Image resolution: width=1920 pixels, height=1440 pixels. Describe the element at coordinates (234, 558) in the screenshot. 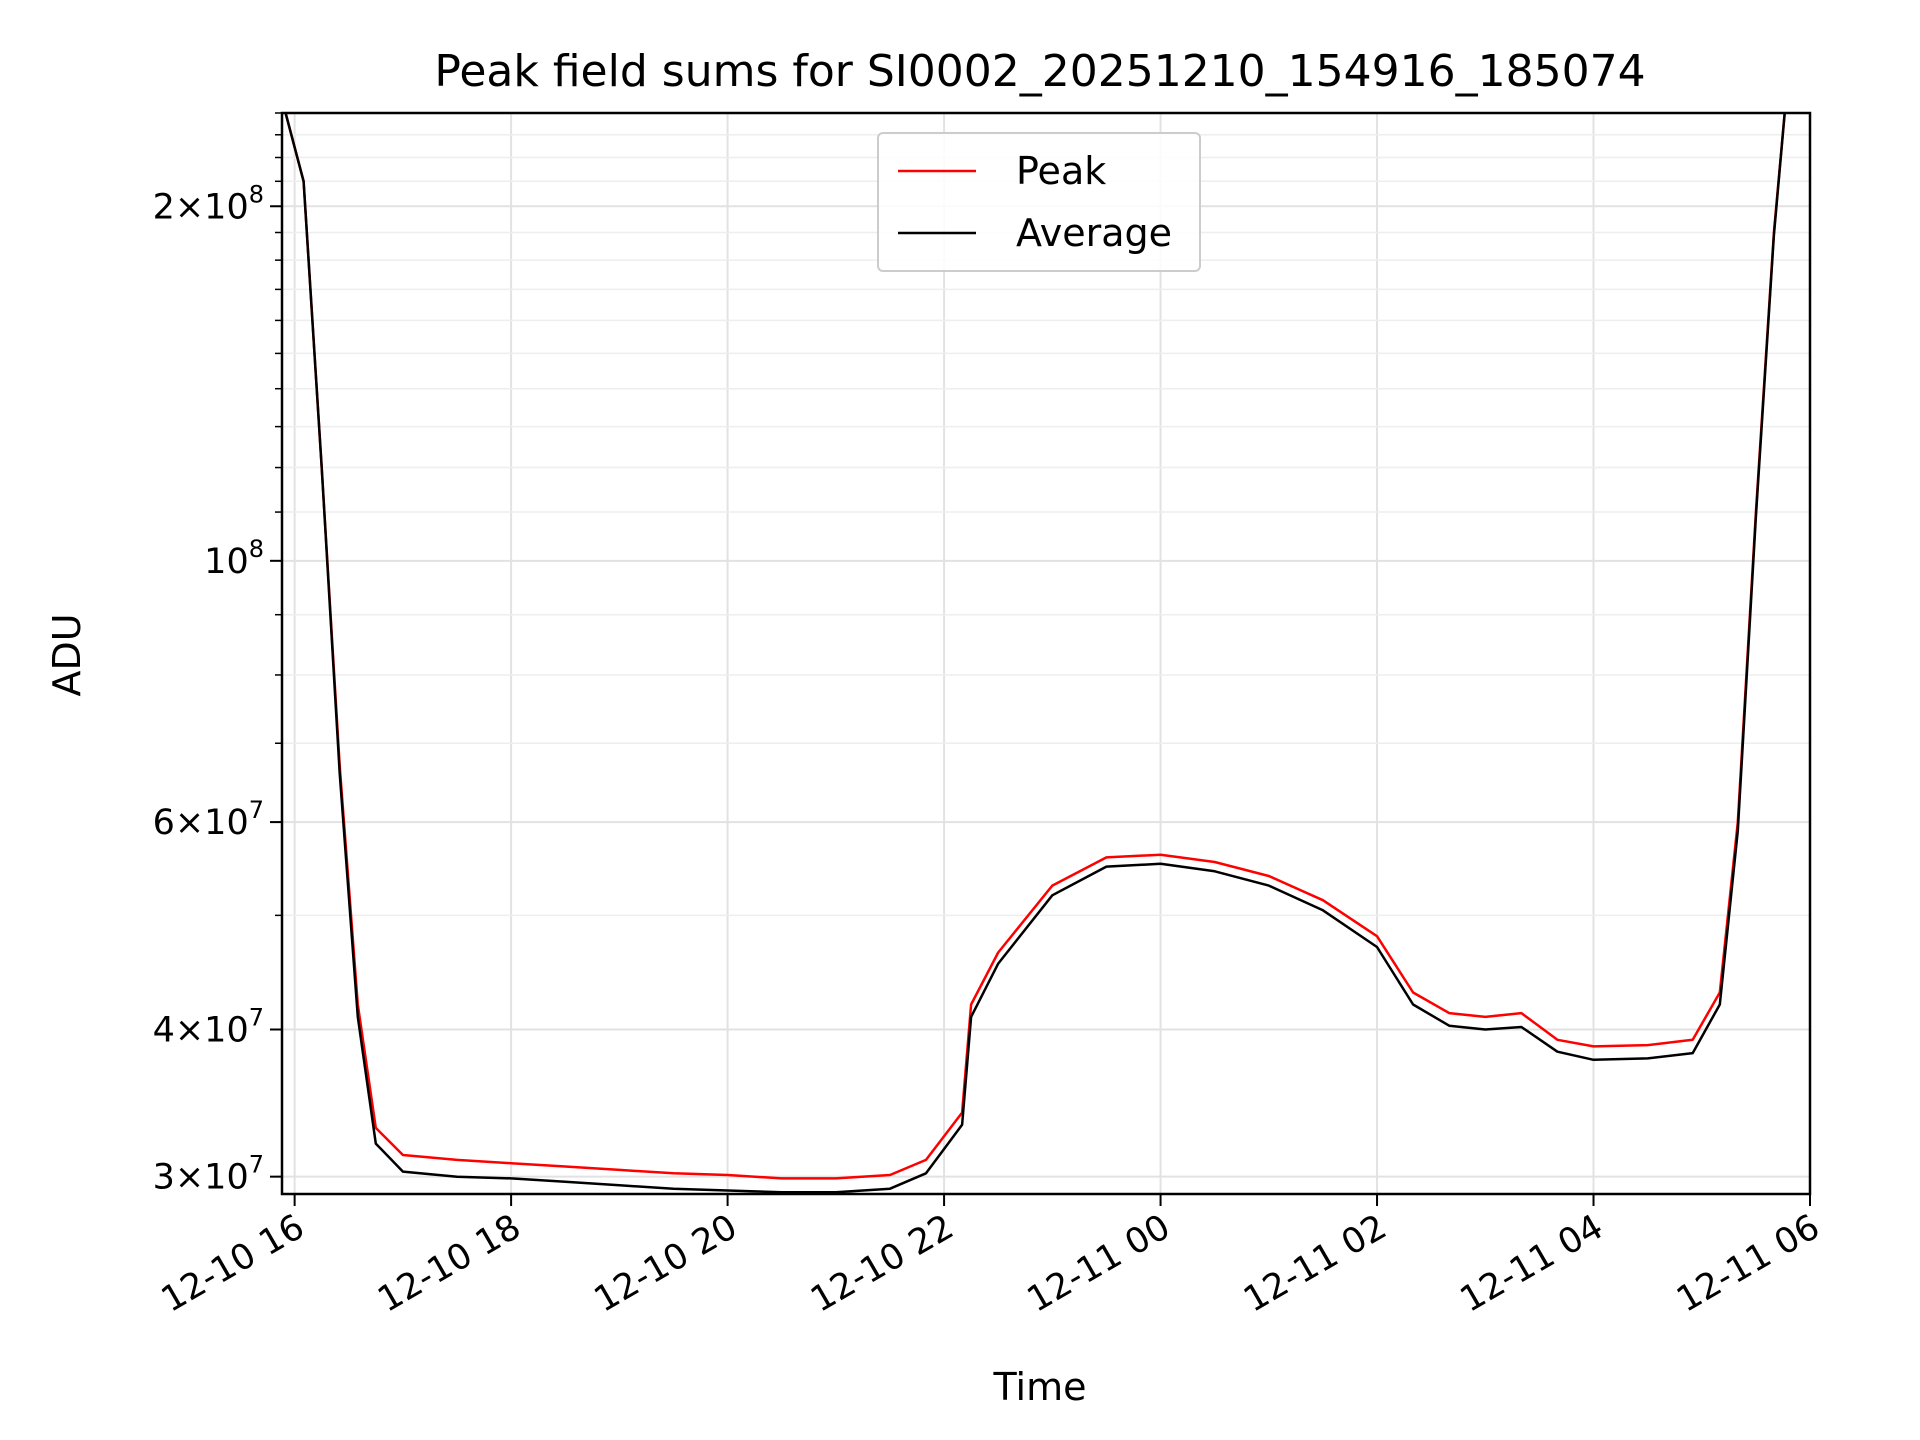

I see `y-tick-label: 108` at that location.